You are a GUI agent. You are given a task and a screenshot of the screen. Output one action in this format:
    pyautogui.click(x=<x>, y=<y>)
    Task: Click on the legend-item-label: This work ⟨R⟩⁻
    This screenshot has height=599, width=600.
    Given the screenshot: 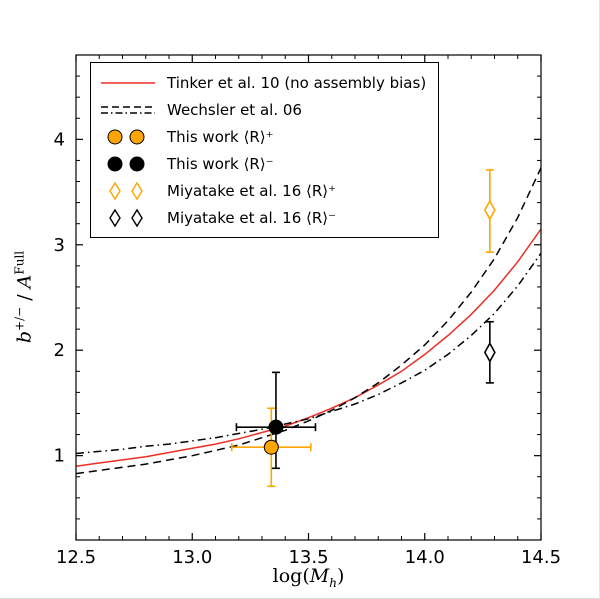 What is the action you would take?
    pyautogui.click(x=220, y=163)
    